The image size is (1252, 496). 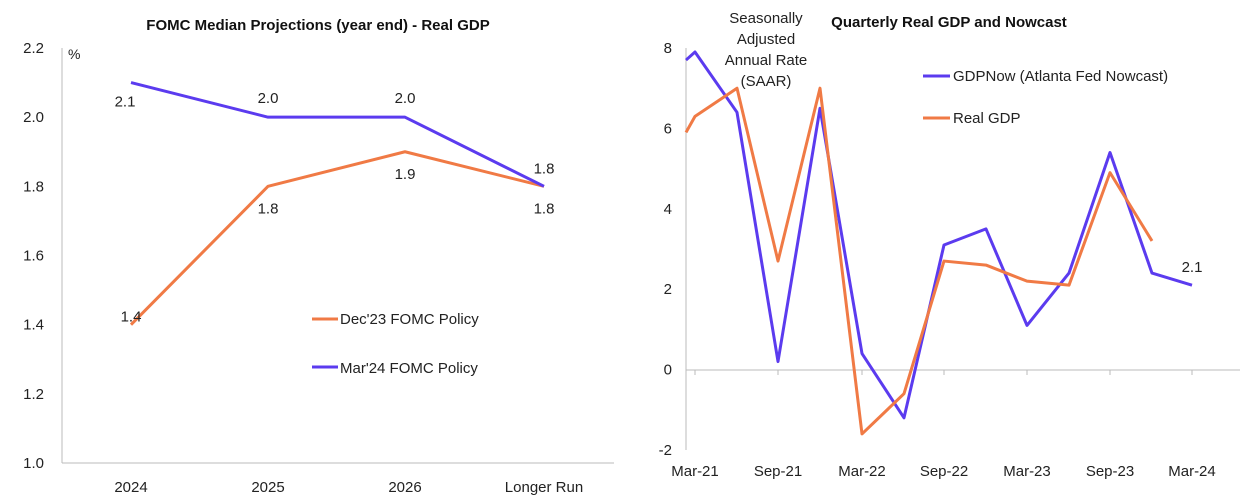 I want to click on x-tick-label: 2025, so click(x=267, y=487).